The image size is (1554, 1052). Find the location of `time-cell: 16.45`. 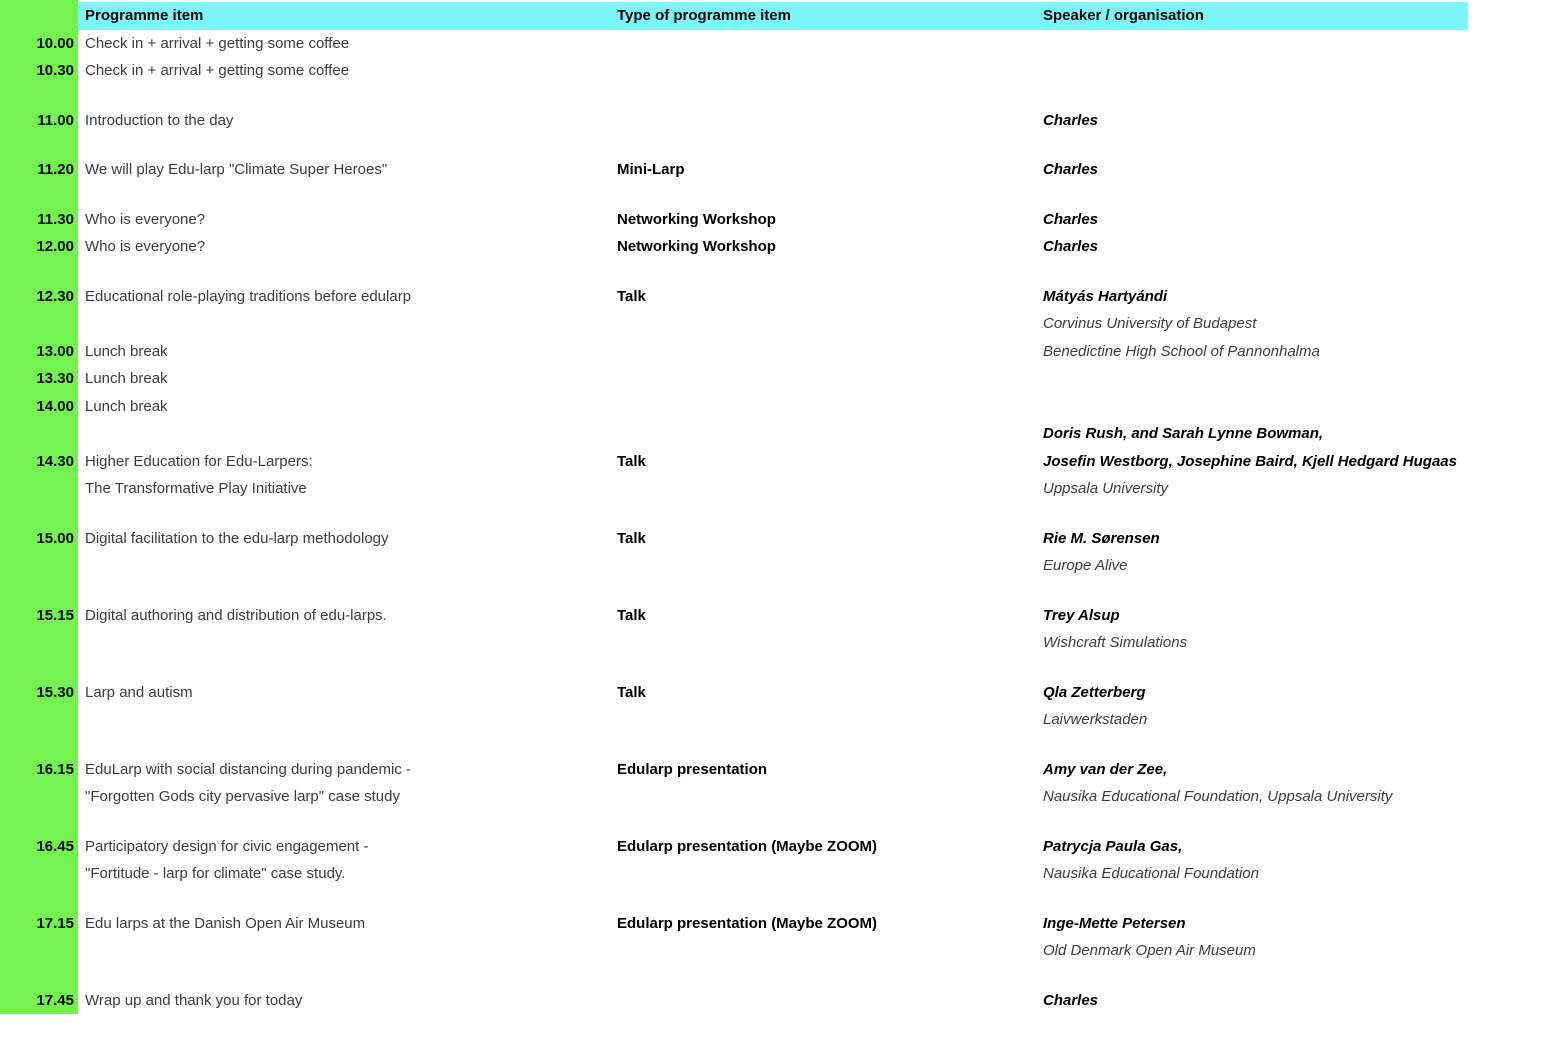

time-cell: 16.45 is located at coordinates (55, 846).